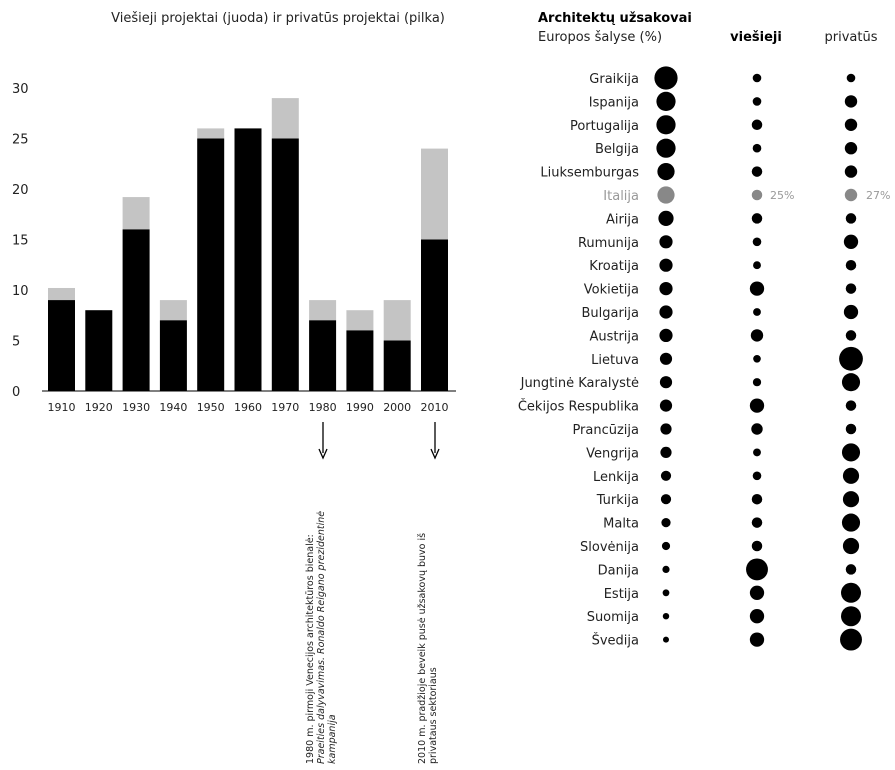 This screenshot has height=770, width=895. Describe the element at coordinates (617, 500) in the screenshot. I see `country-label: Turkija` at that location.